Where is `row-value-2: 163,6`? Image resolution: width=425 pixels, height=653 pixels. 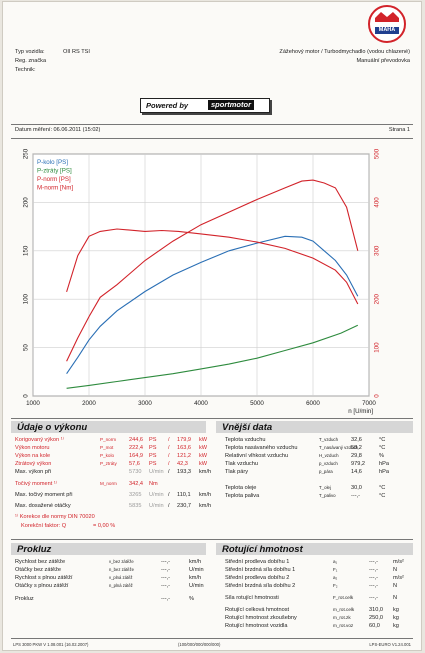 row-value-2: 163,6 is located at coordinates (184, 448).